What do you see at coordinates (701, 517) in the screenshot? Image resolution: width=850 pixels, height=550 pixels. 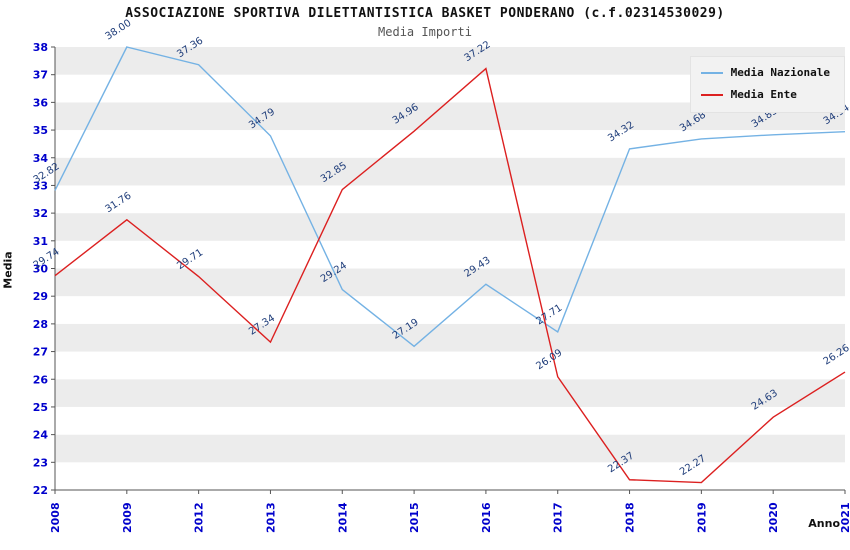 I see `svg-text: 2019` at bounding box center [701, 517].